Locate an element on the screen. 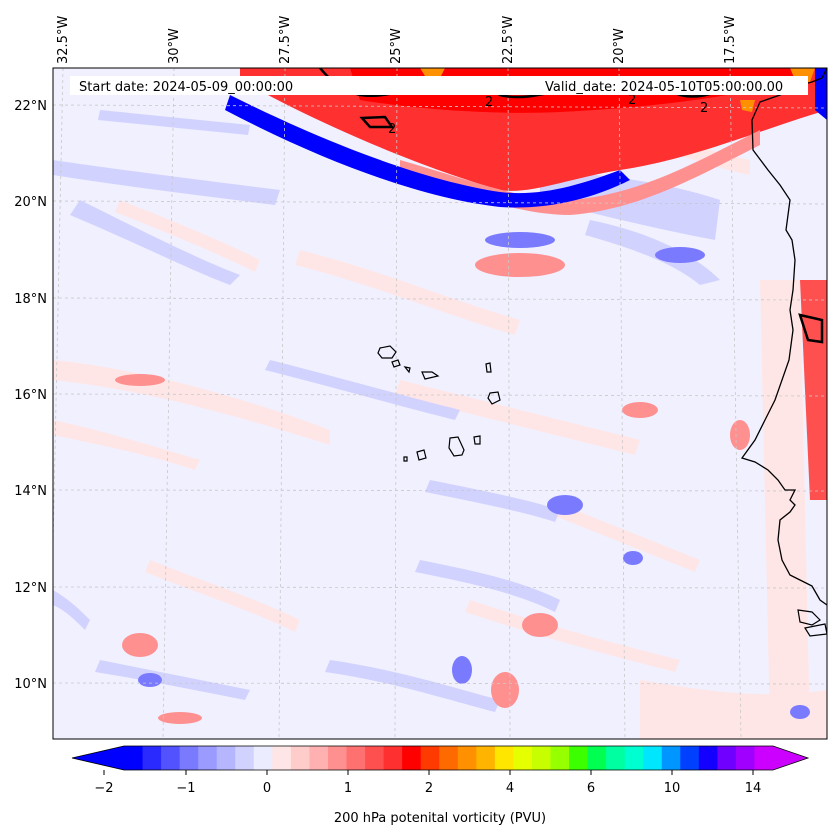  contour-label-3: 2 is located at coordinates (704, 108).